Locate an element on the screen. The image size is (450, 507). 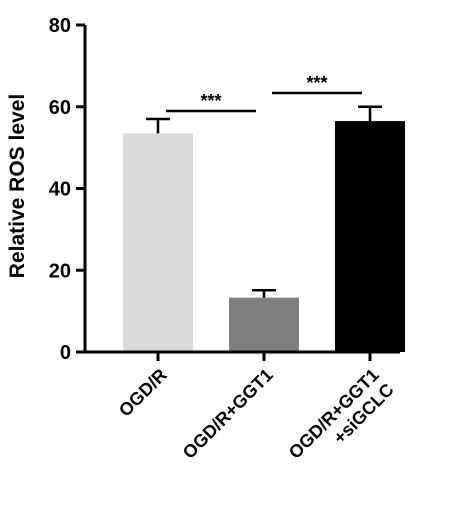
x-tick-label: OGD/R+GGT1+siGCLC is located at coordinates (341, 421).